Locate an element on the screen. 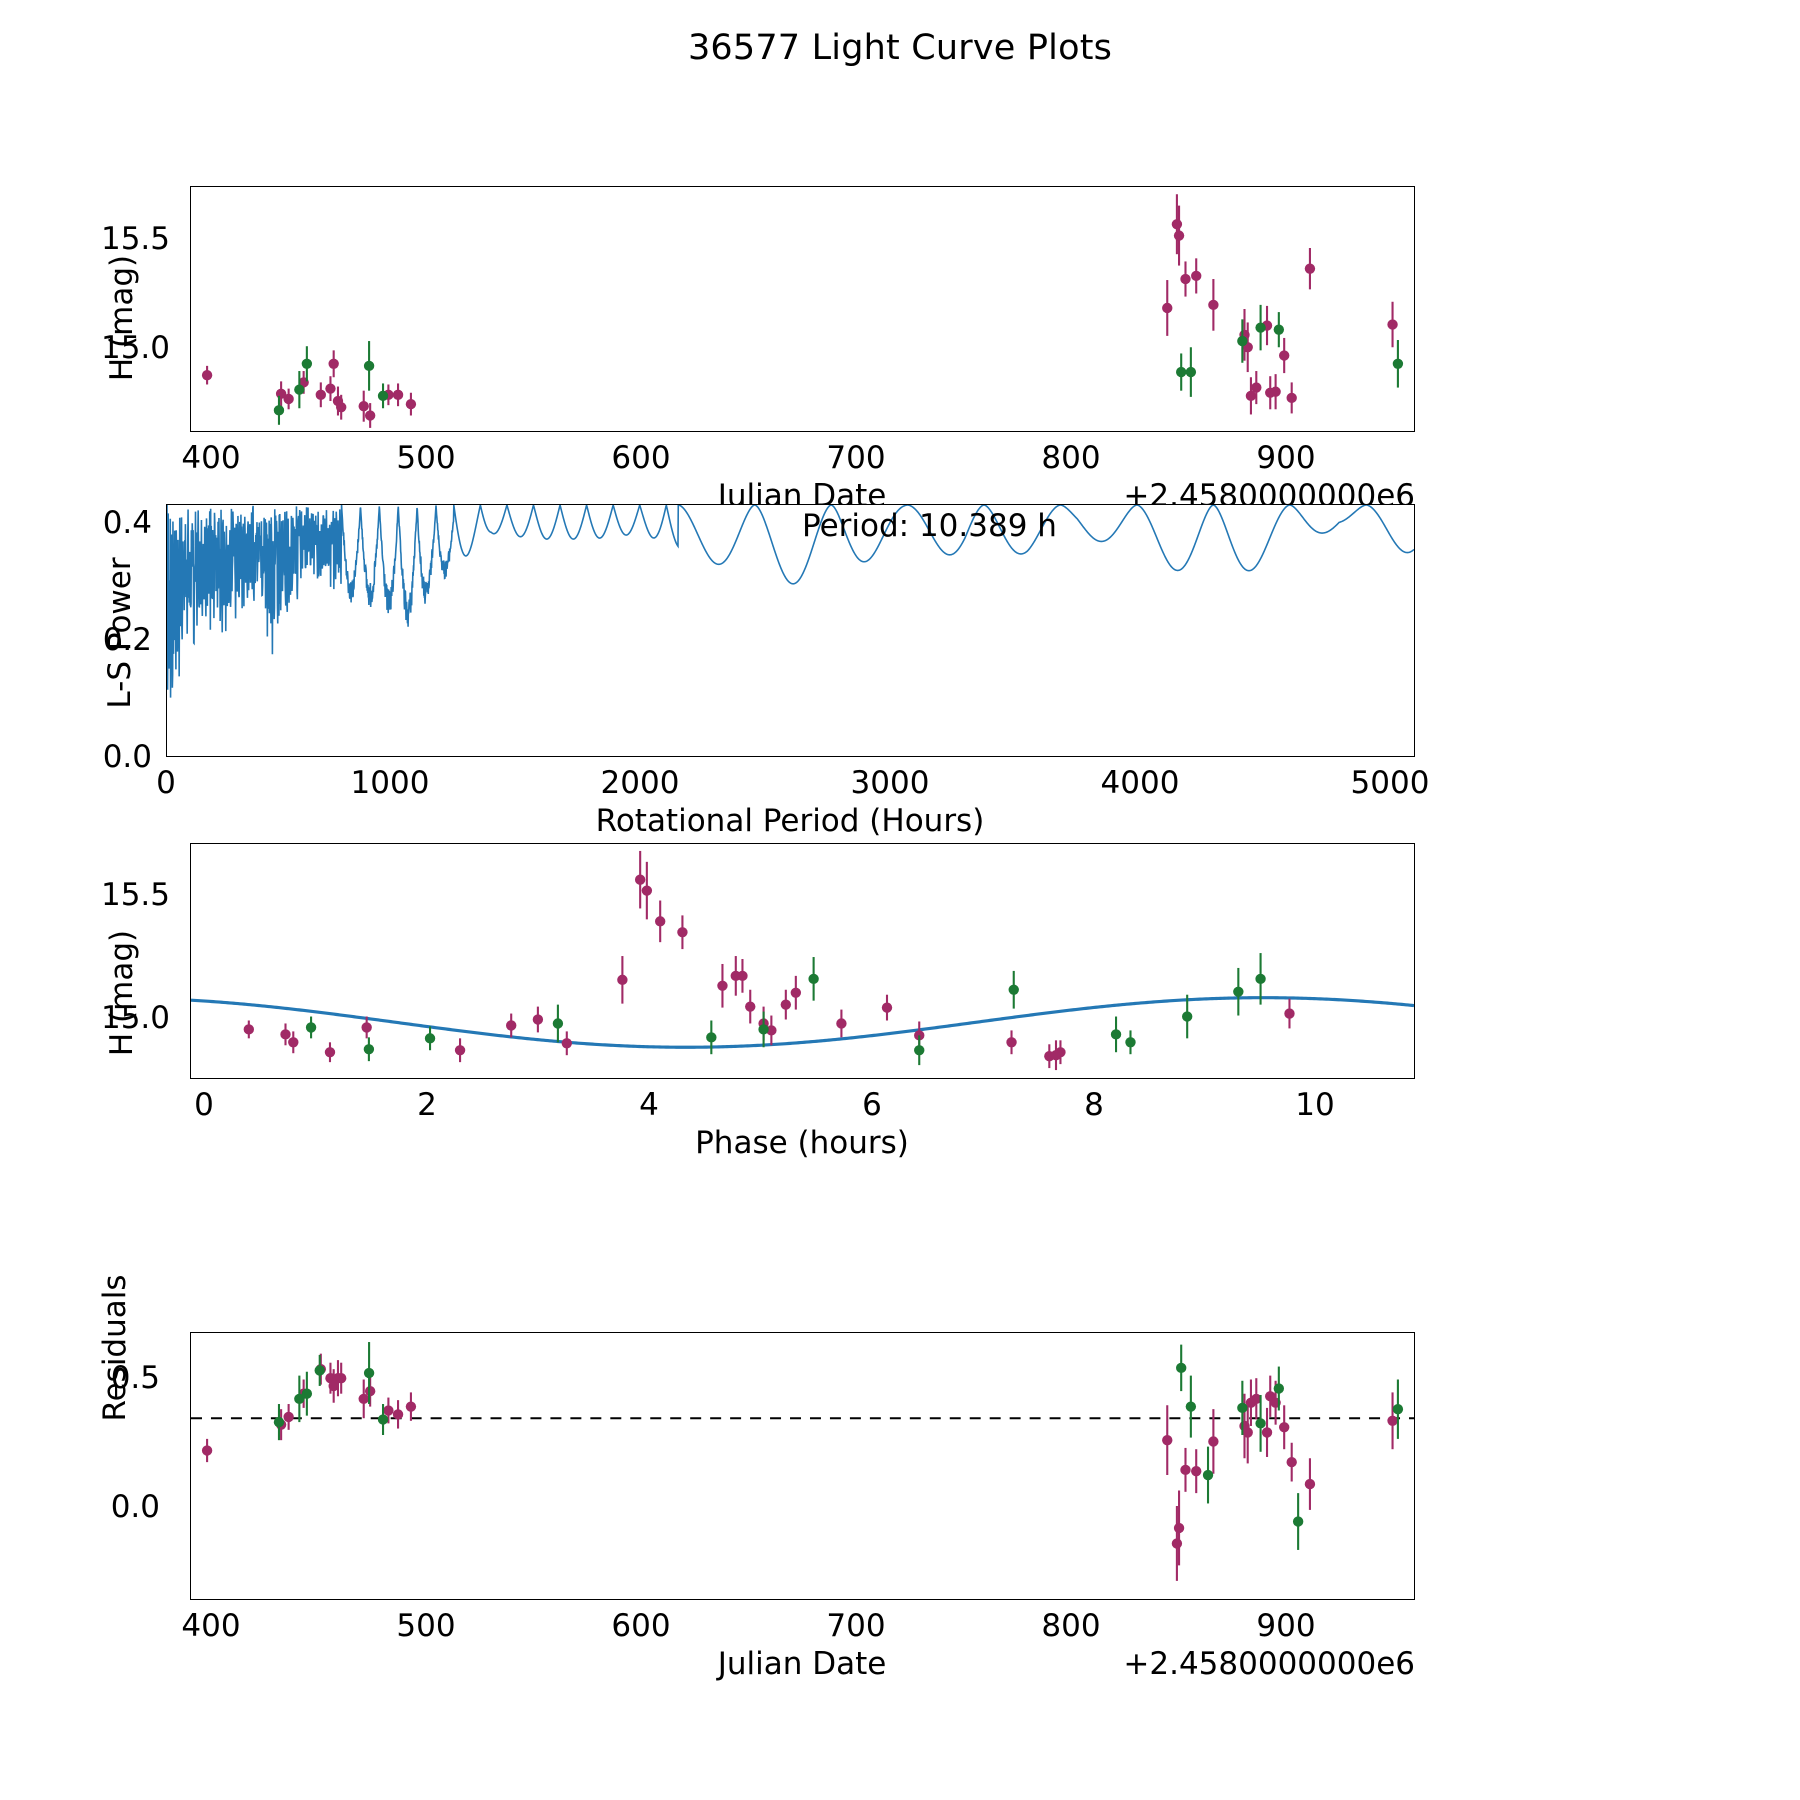 The image size is (1800, 1800). figure-title: 36577 Light Curve Plots is located at coordinates (900, 48).